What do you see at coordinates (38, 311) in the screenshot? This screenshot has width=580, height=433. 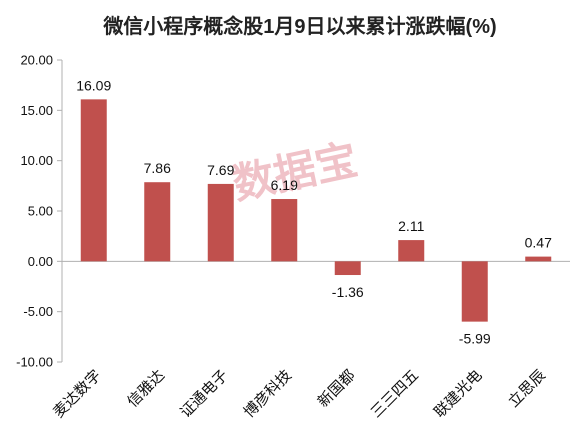 I see `y-tick-label: -5.00` at bounding box center [38, 311].